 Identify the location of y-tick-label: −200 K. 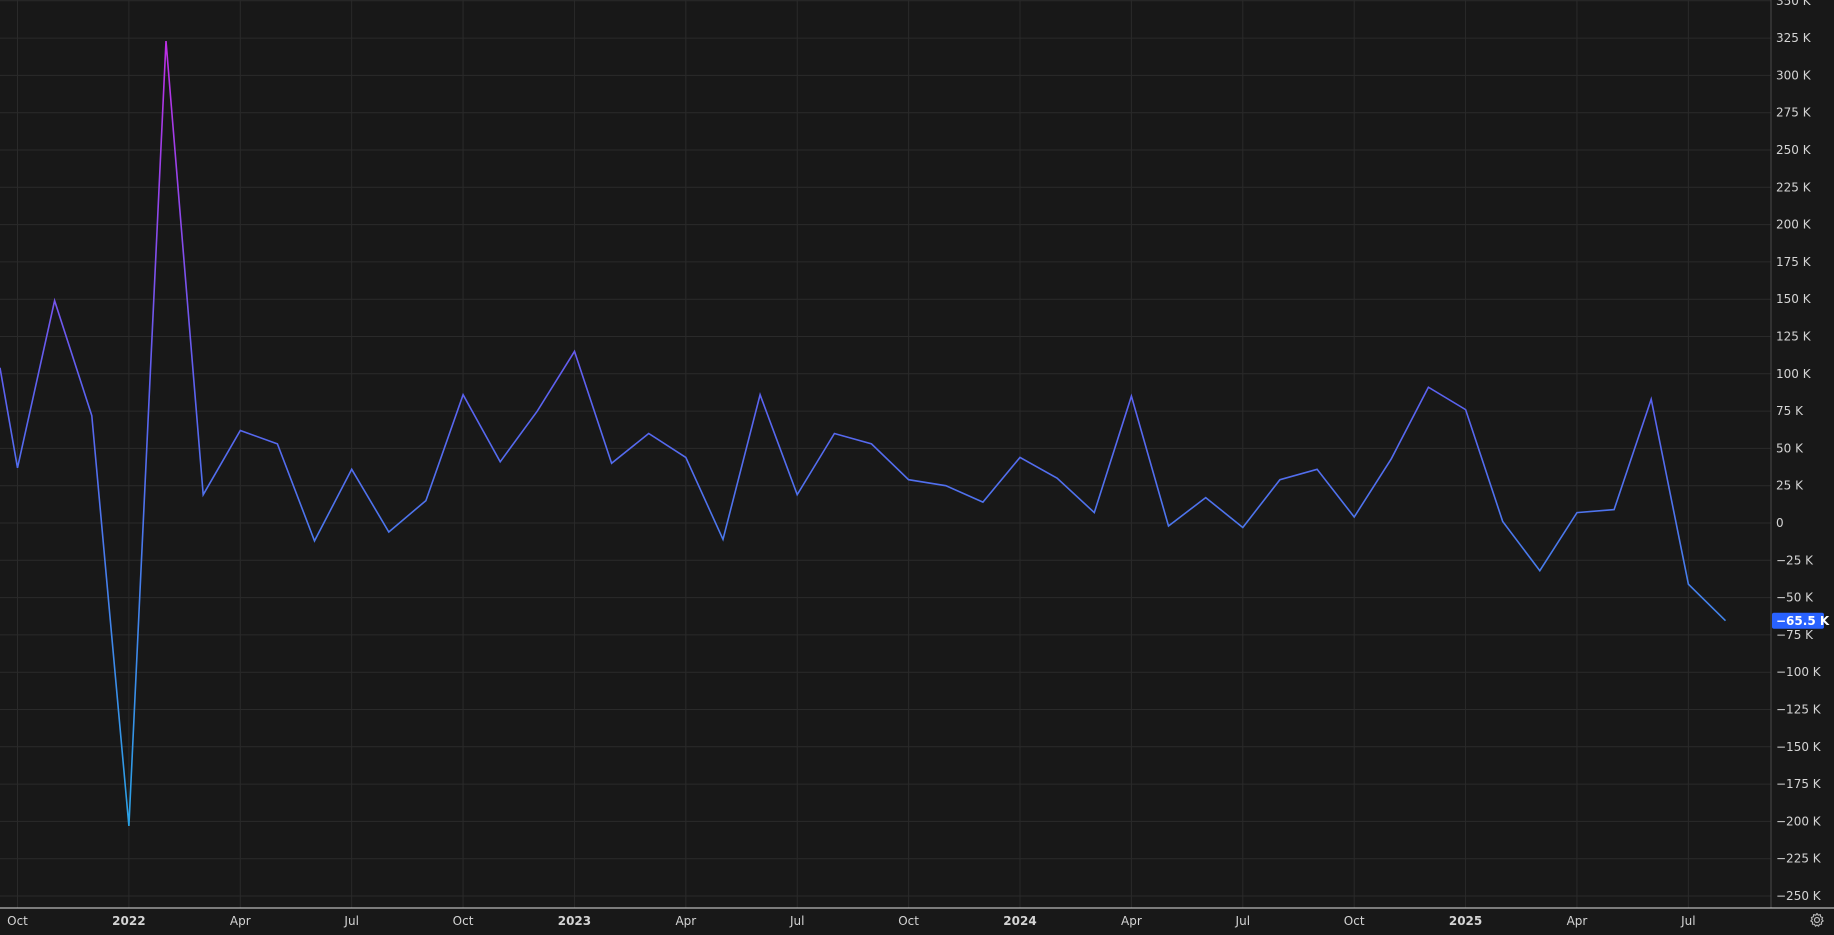
(1799, 821).